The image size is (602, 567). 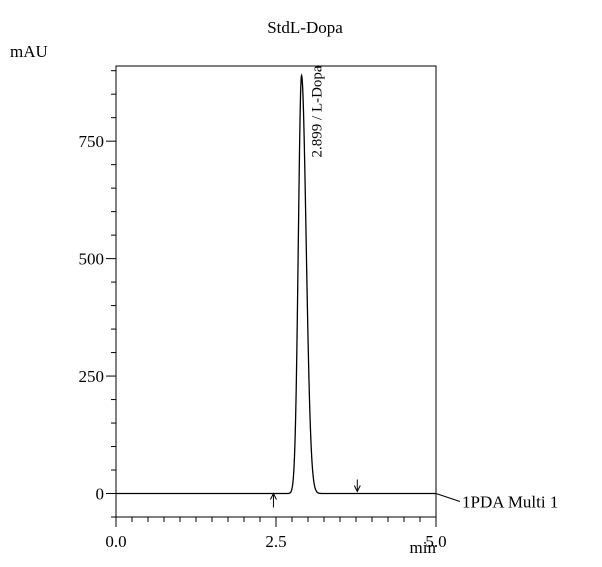 I want to click on integration-markers, so click(x=315, y=493).